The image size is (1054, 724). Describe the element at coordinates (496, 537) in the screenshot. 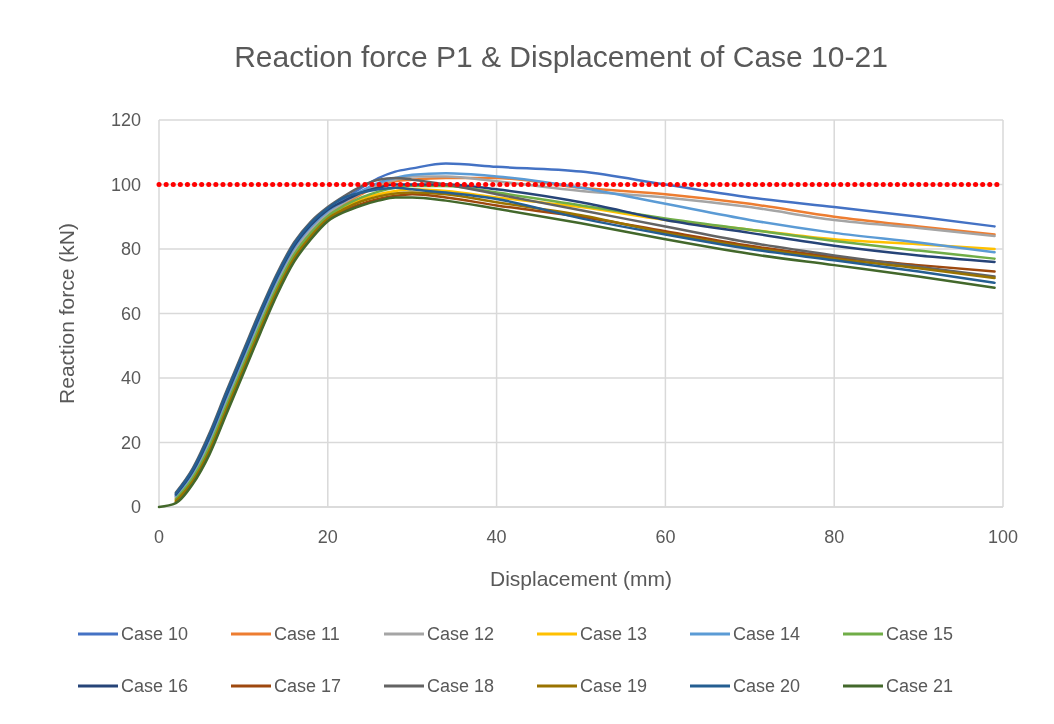

I see `x-tick-label: 40` at that location.